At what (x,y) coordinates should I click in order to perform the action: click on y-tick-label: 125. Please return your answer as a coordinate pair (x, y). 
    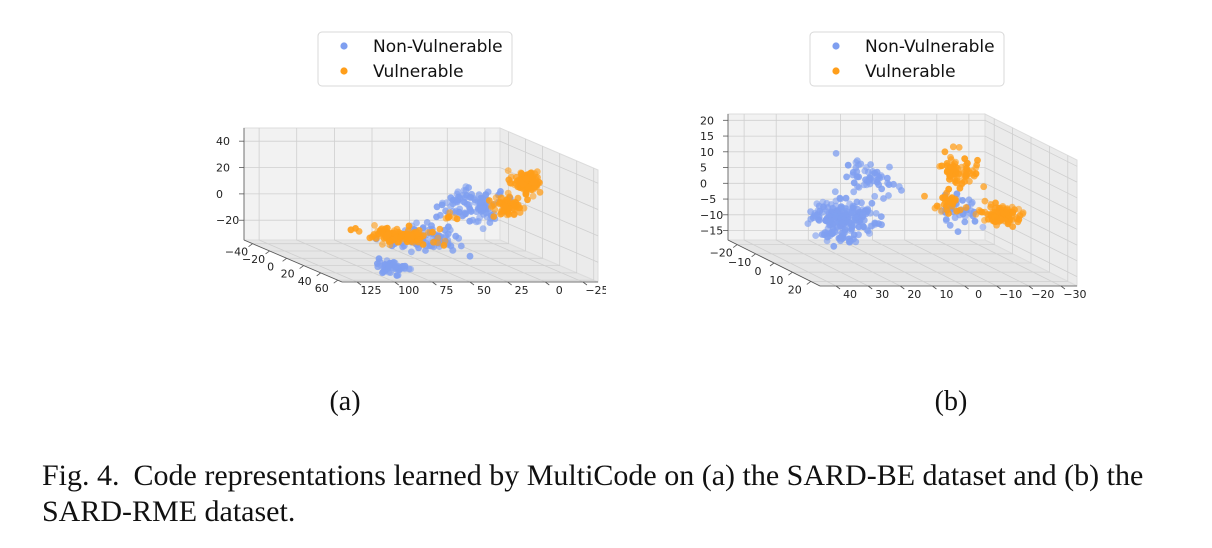
    Looking at the image, I should click on (371, 290).